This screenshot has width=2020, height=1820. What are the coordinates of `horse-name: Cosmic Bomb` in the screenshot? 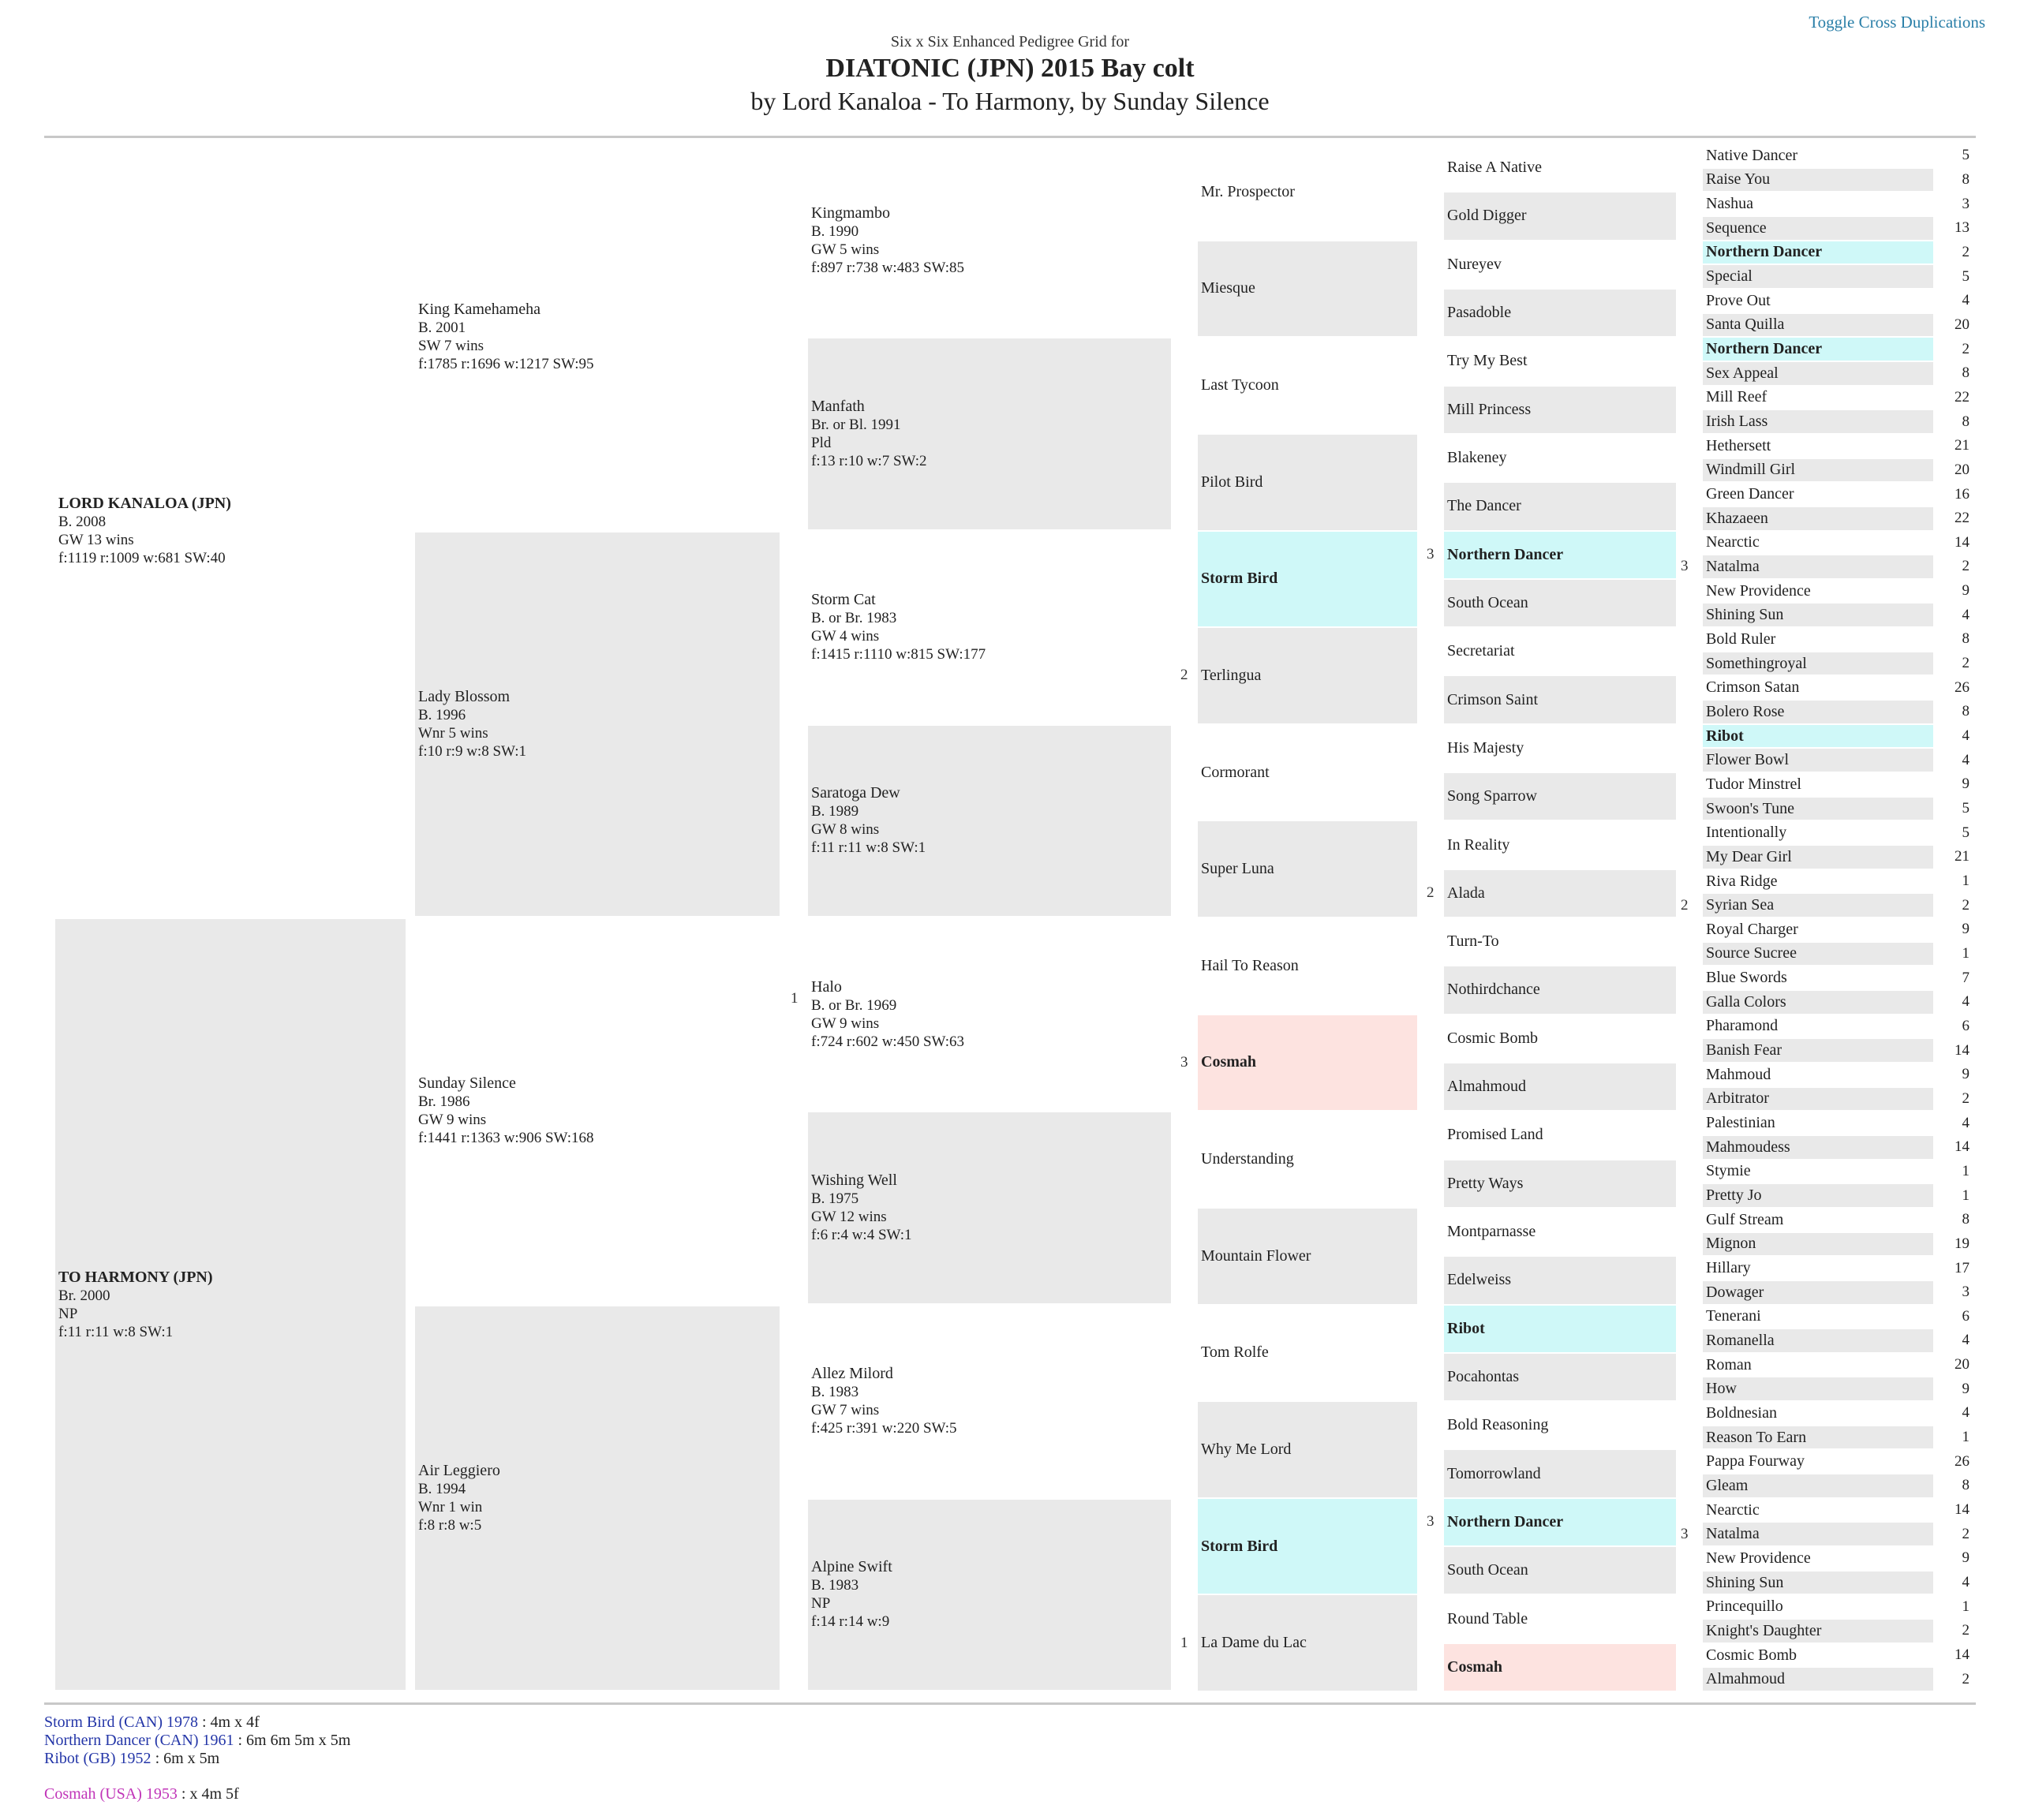 It's located at (1493, 1038).